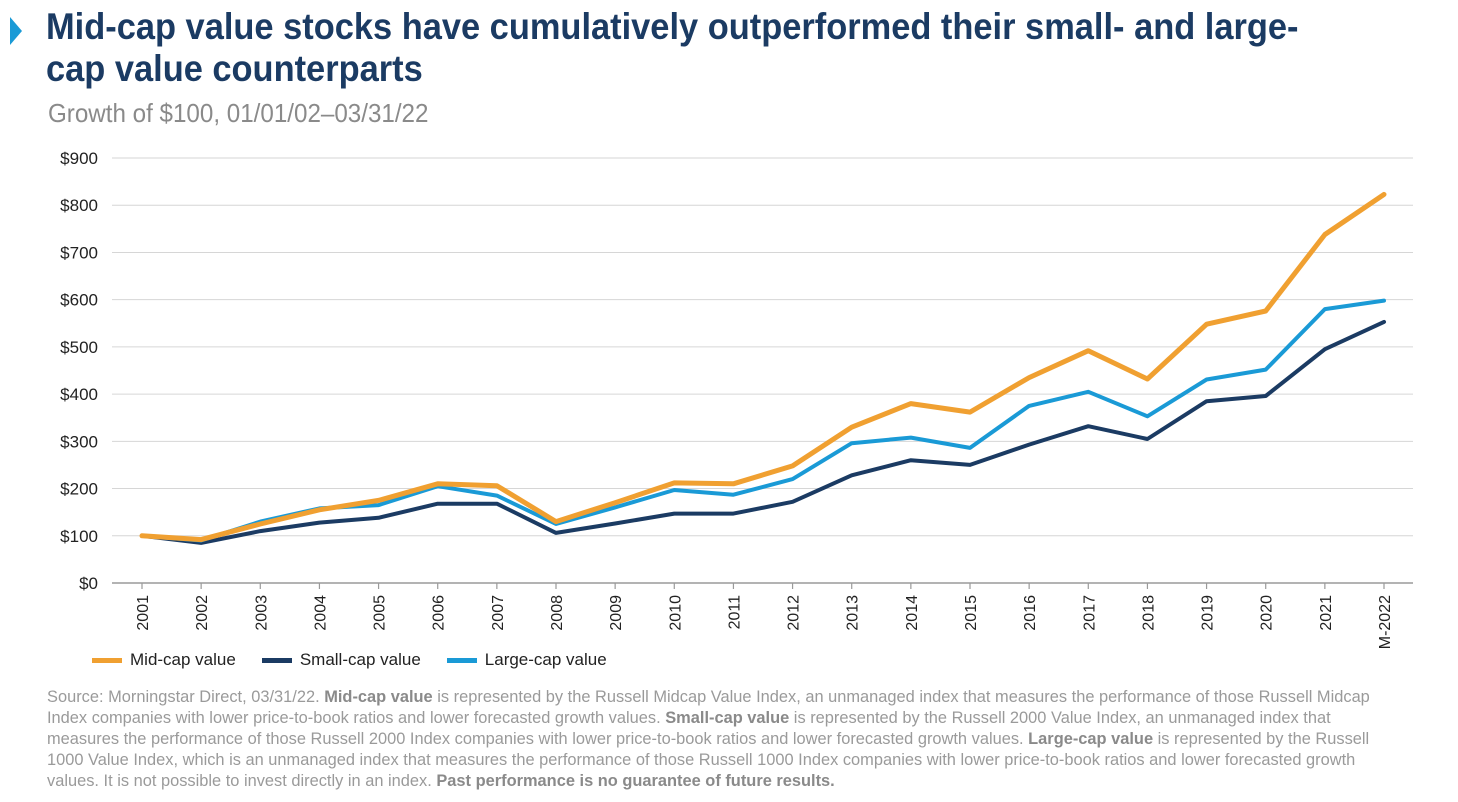 The height and width of the screenshot is (802, 1458). I want to click on legend-swatch-mid-cap, so click(107, 660).